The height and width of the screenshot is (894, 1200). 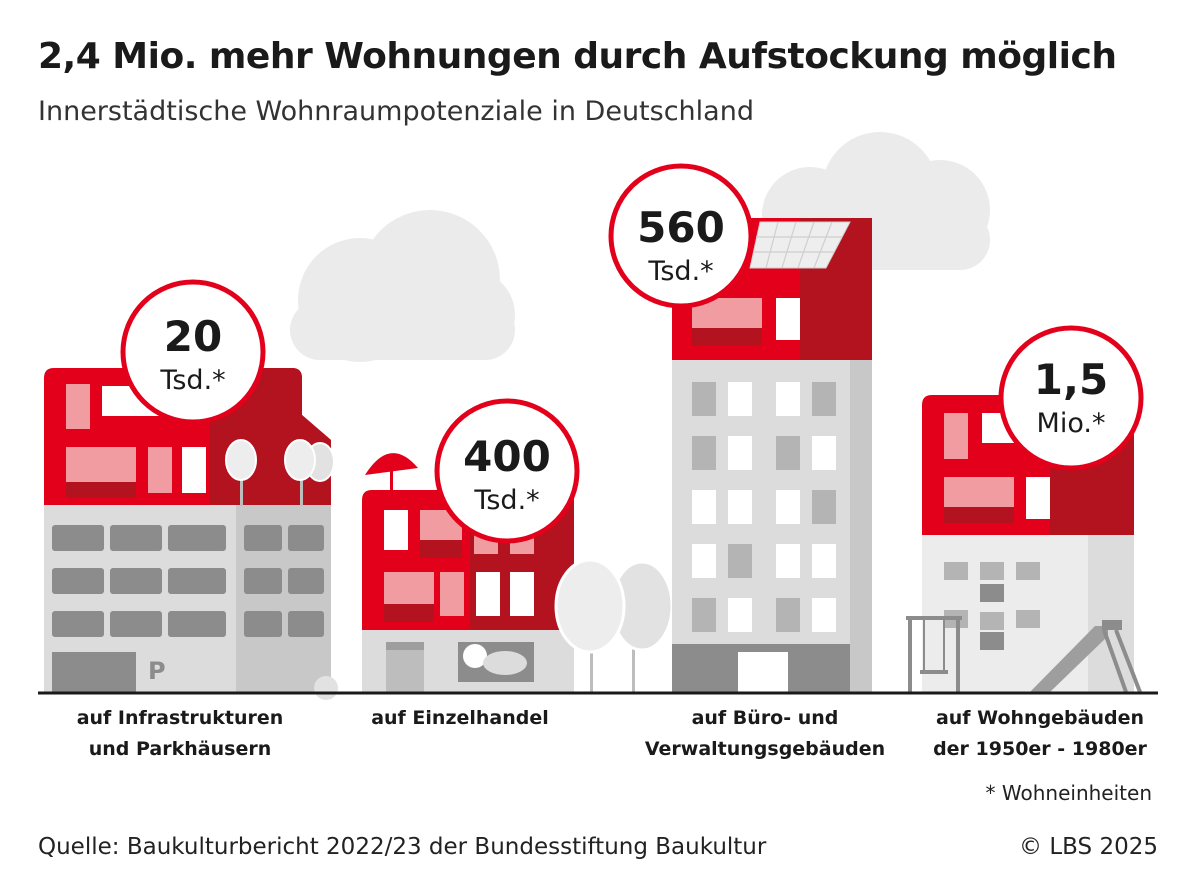 I want to click on category-label-residential: auf Wohngebäuden der 1950er - 1980er, so click(x=1040, y=733).